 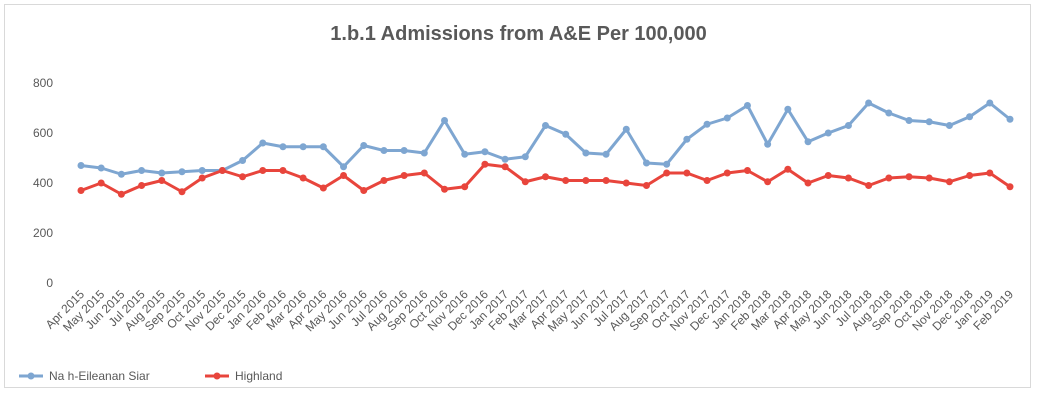 I want to click on chart-title: 1.b.1 Admissions from A&E Per 100,000, so click(x=518, y=34).